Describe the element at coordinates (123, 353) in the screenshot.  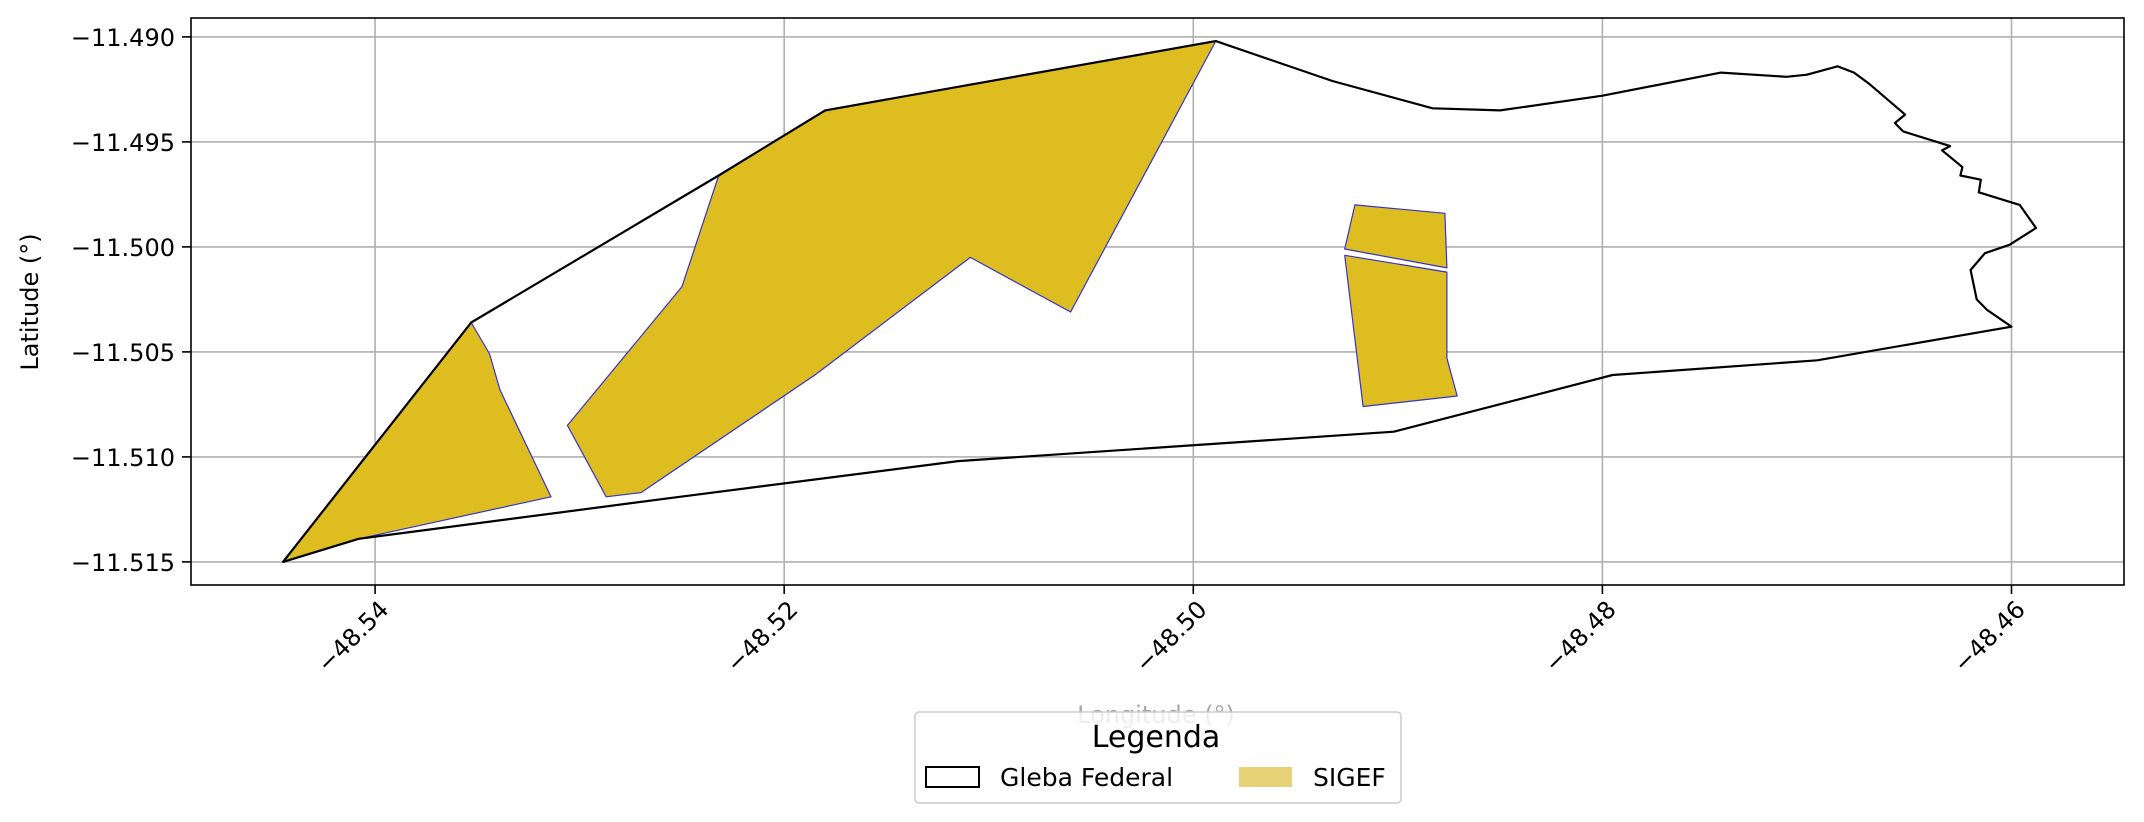
I see `y-tick-label: −11.505` at that location.